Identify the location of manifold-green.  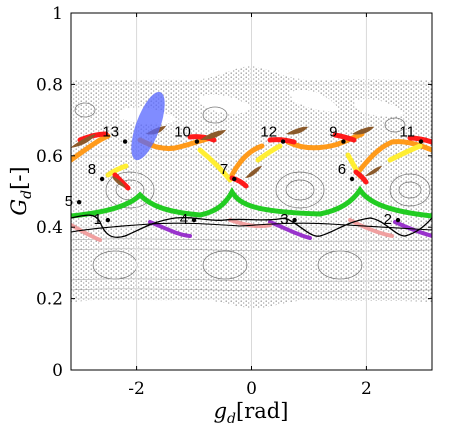
(251, 202).